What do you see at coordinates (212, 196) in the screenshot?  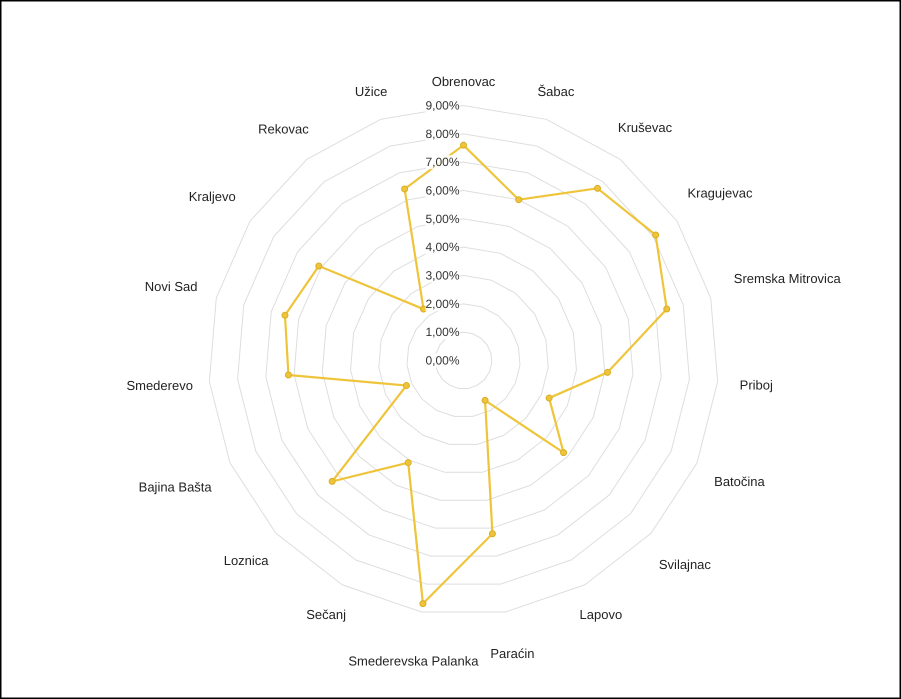 I see `spoke-label: Kraljevo` at bounding box center [212, 196].